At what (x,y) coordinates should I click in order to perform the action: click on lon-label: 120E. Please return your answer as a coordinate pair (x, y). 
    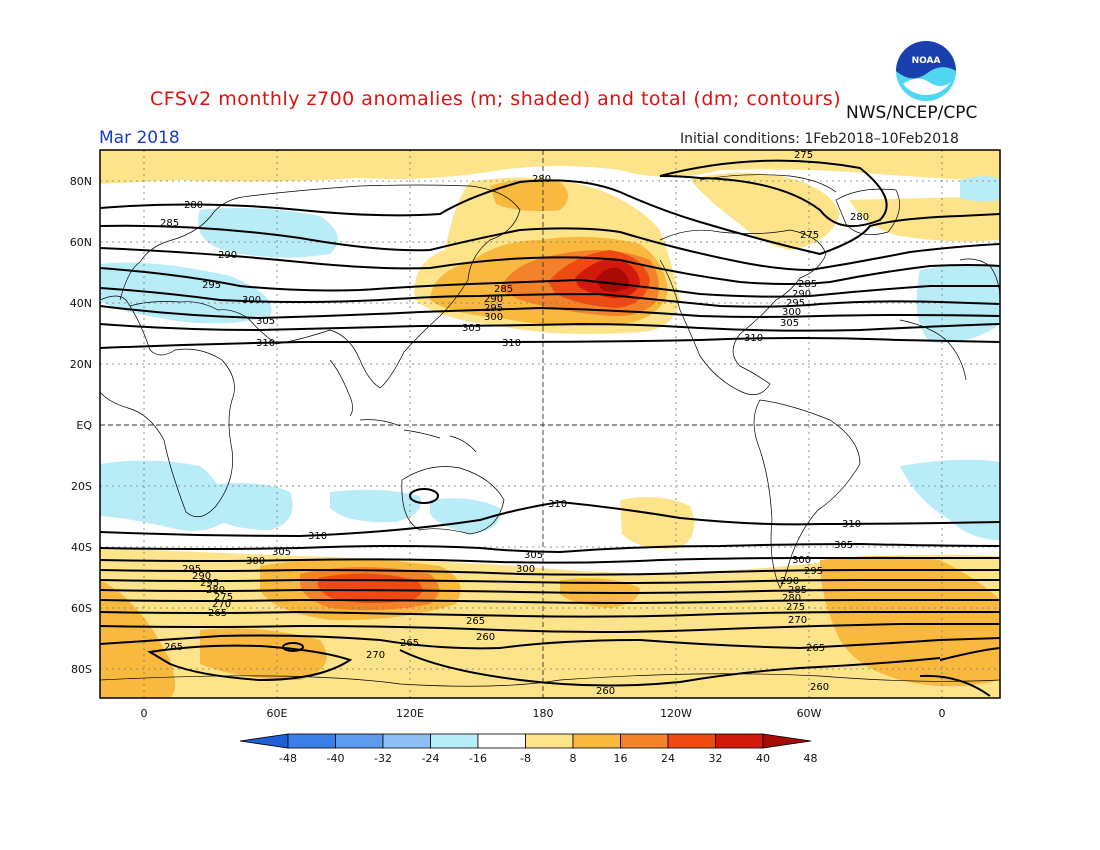
    Looking at the image, I should click on (410, 713).